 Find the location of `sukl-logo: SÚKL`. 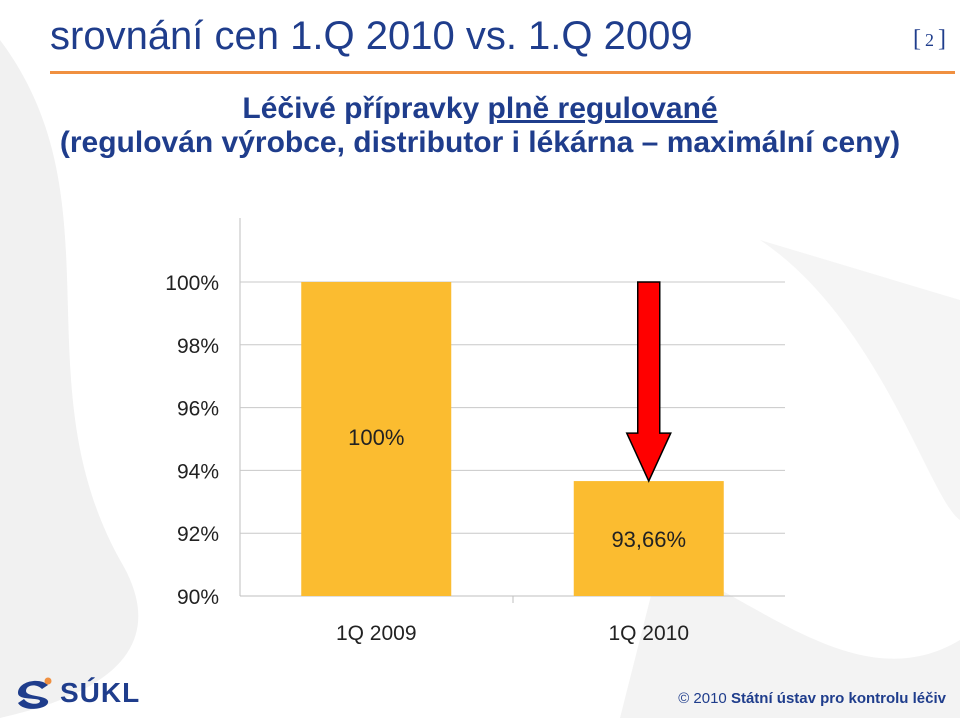

sukl-logo: SÚKL is located at coordinates (77, 693).